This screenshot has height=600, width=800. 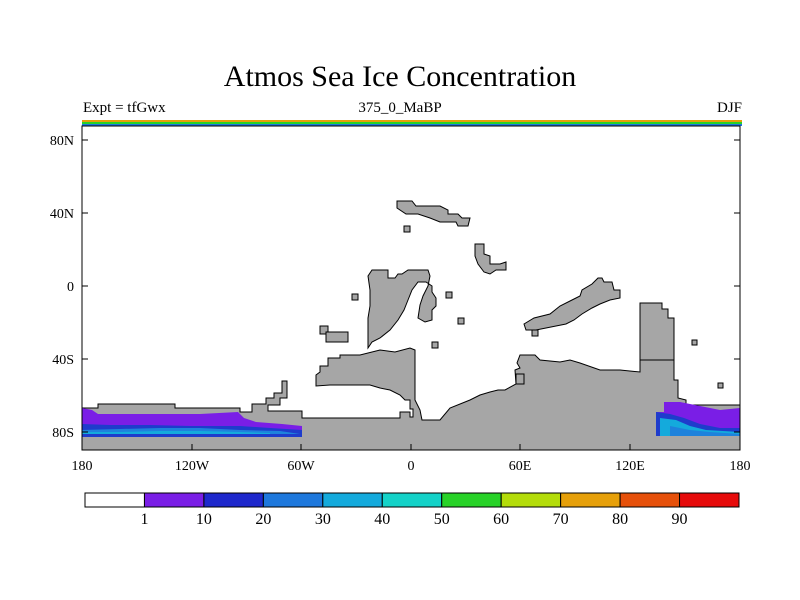 What do you see at coordinates (63, 360) in the screenshot?
I see `y-tick-label: 40S` at bounding box center [63, 360].